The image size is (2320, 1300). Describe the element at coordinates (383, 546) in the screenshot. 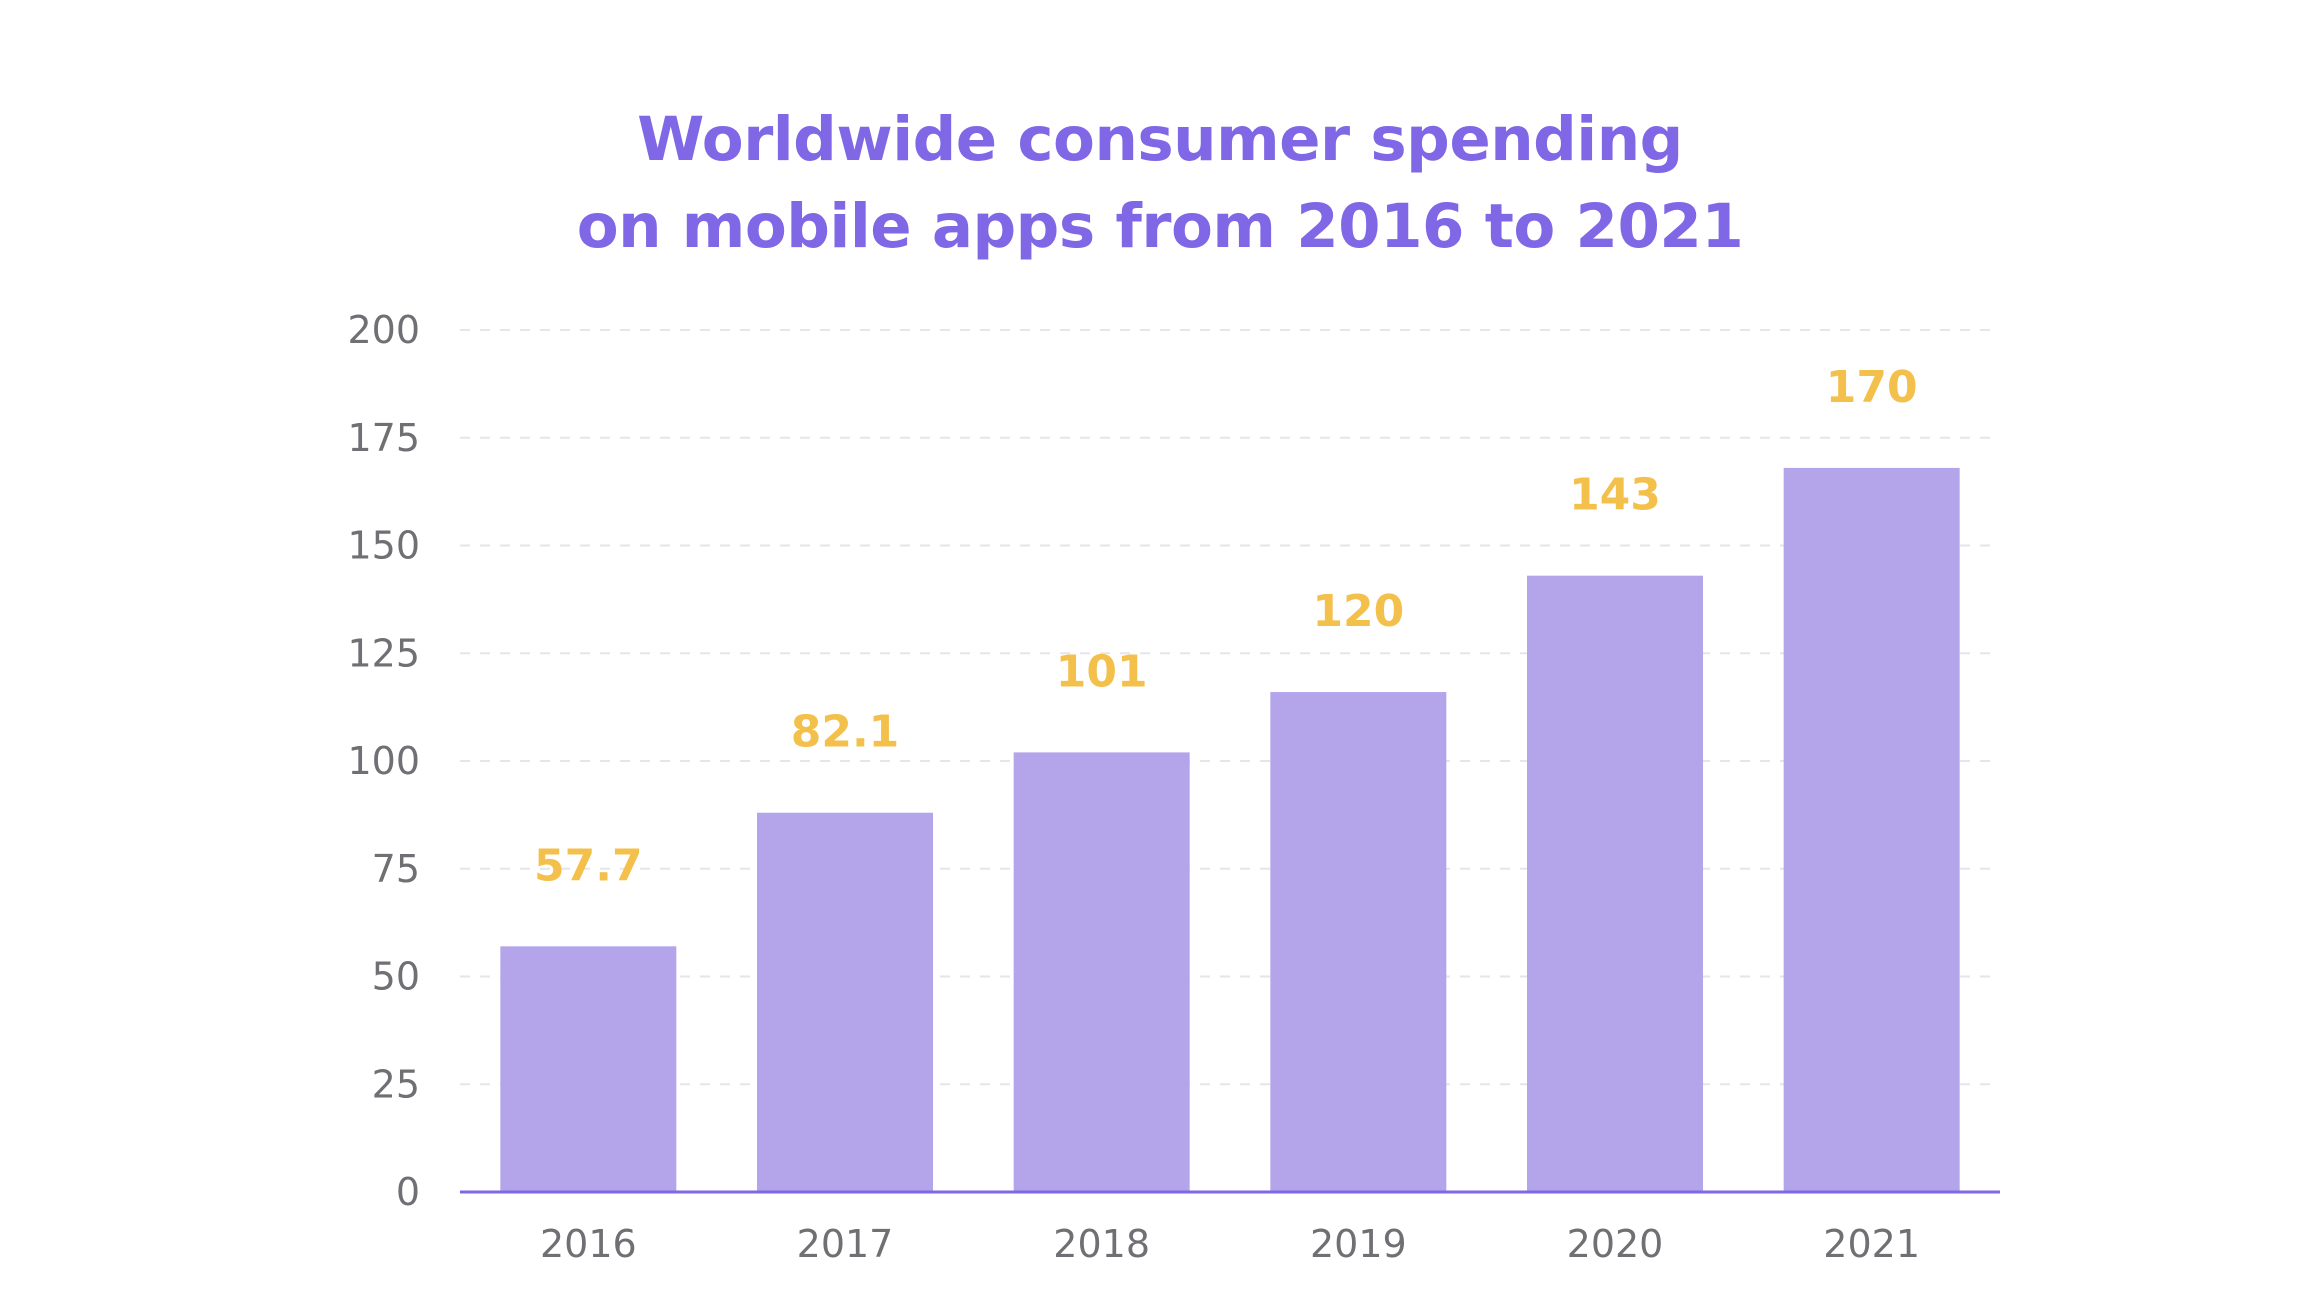

I see `y-tick-label: 150` at that location.